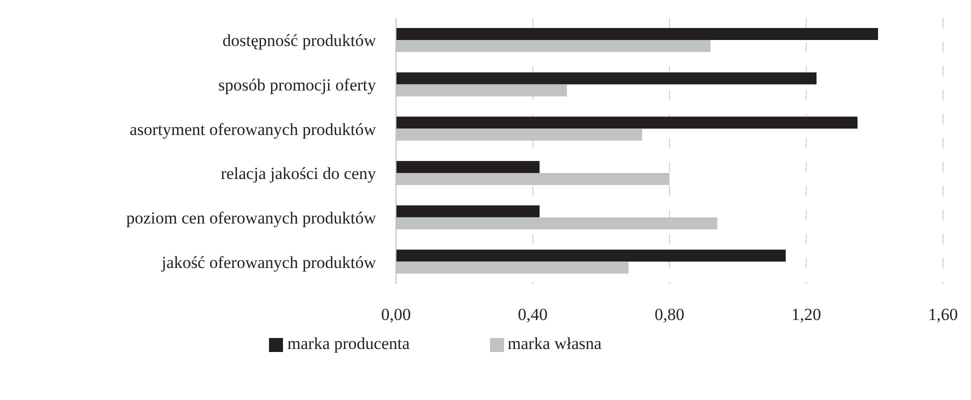 The width and height of the screenshot is (971, 400). What do you see at coordinates (669, 314) in the screenshot?
I see `x-tick-label: 0,80` at bounding box center [669, 314].